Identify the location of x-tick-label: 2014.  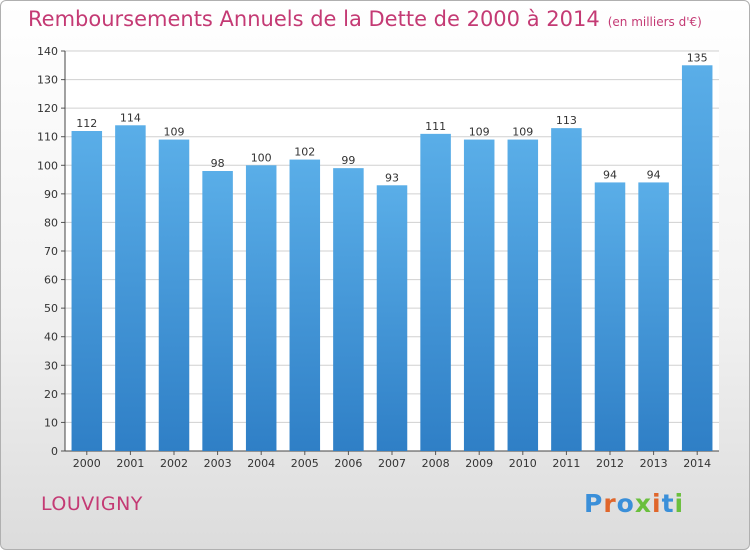
(697, 463).